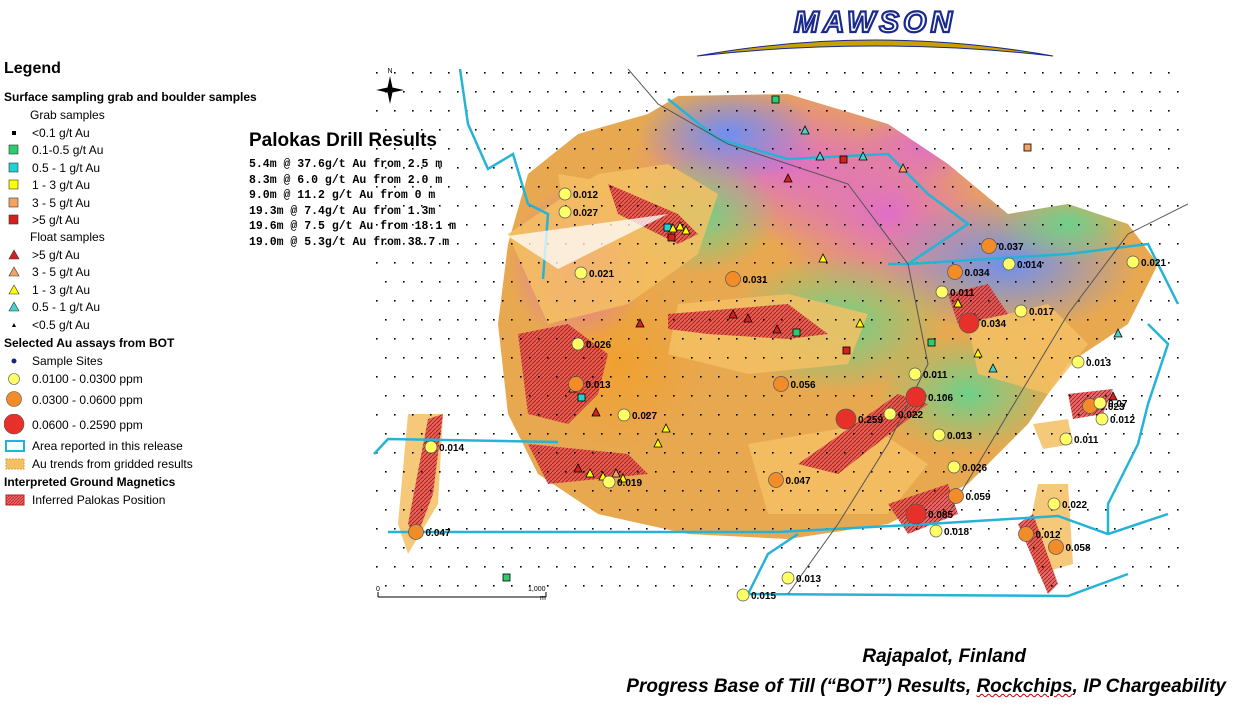  What do you see at coordinates (1029, 265) in the screenshot?
I see `bot-assay-label: 0.014` at bounding box center [1029, 265].